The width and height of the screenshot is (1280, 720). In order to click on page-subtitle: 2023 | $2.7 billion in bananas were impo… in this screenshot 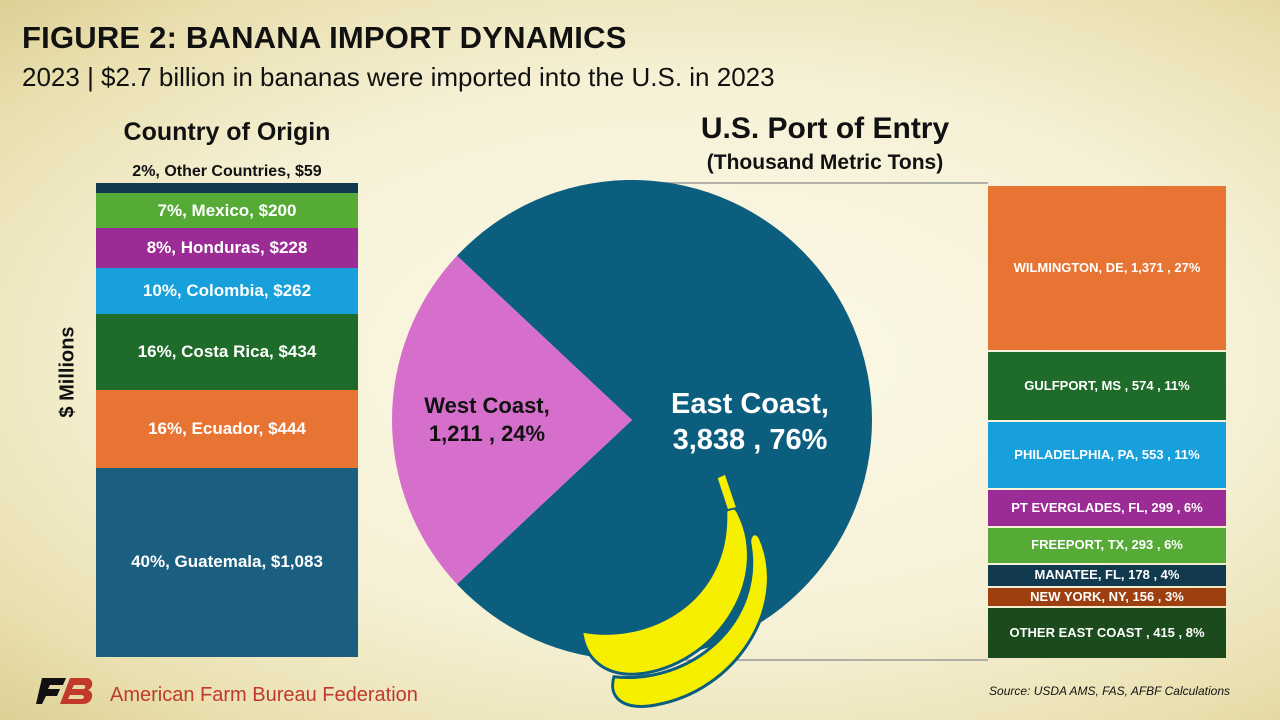, I will do `click(398, 77)`.